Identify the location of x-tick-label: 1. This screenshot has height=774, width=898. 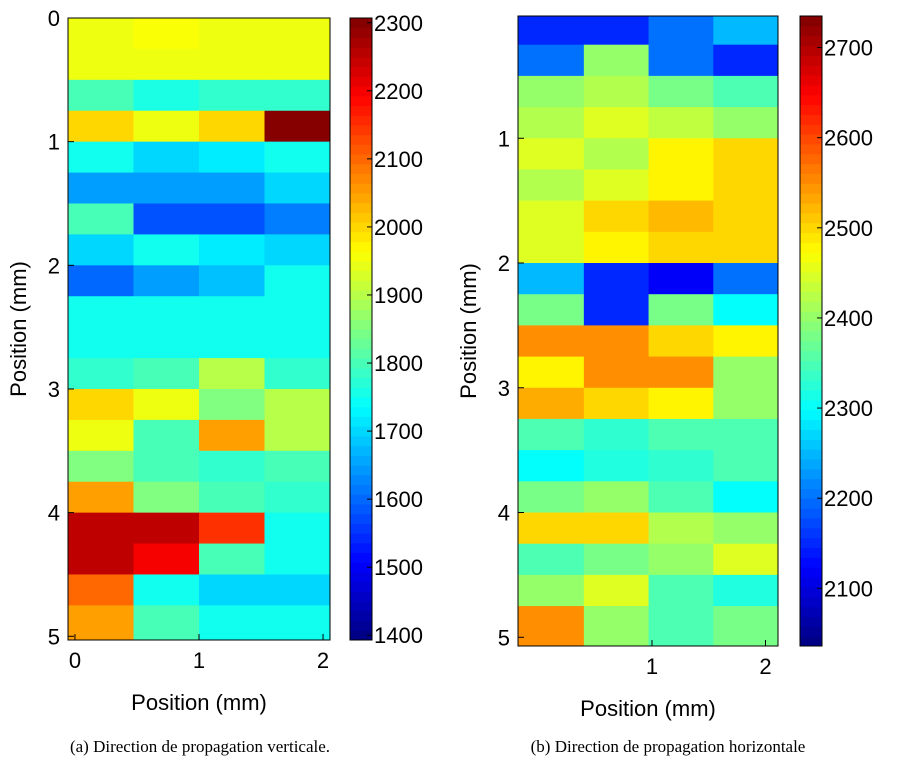
(199, 660).